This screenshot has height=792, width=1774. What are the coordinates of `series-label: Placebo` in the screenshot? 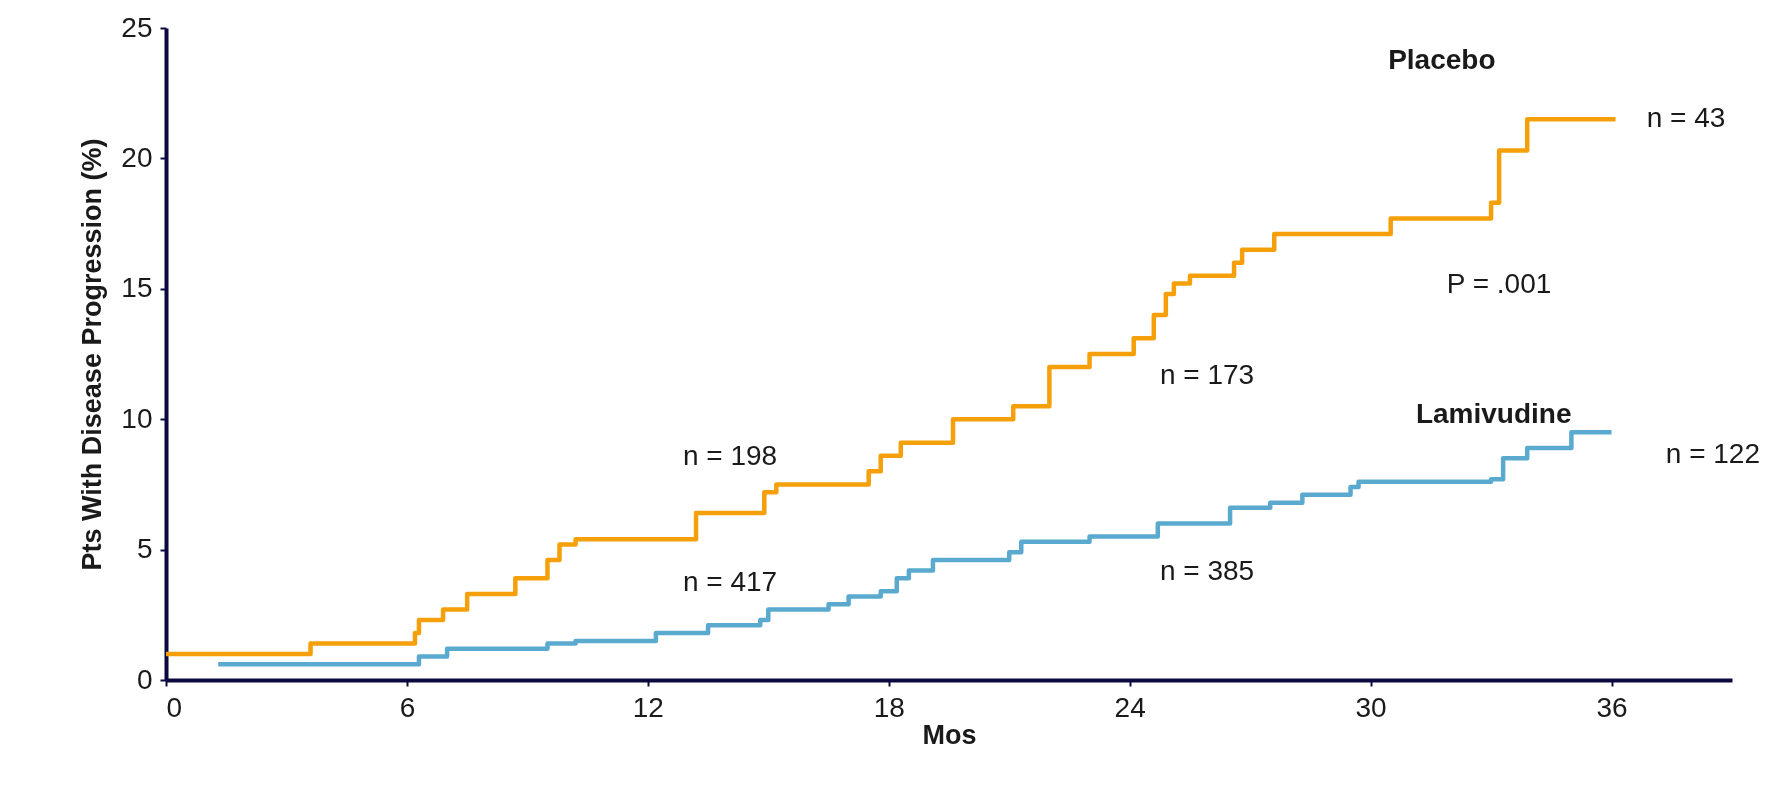 It's located at (1442, 60).